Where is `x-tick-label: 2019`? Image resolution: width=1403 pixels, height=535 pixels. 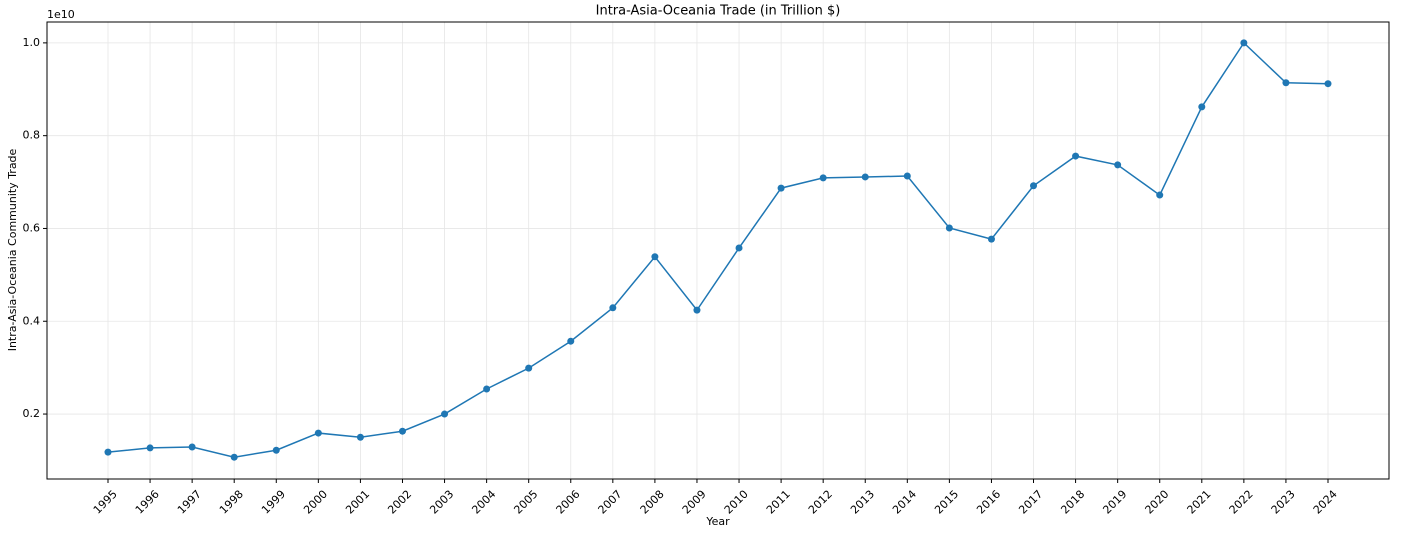 x-tick-label: 2019 is located at coordinates (1114, 502).